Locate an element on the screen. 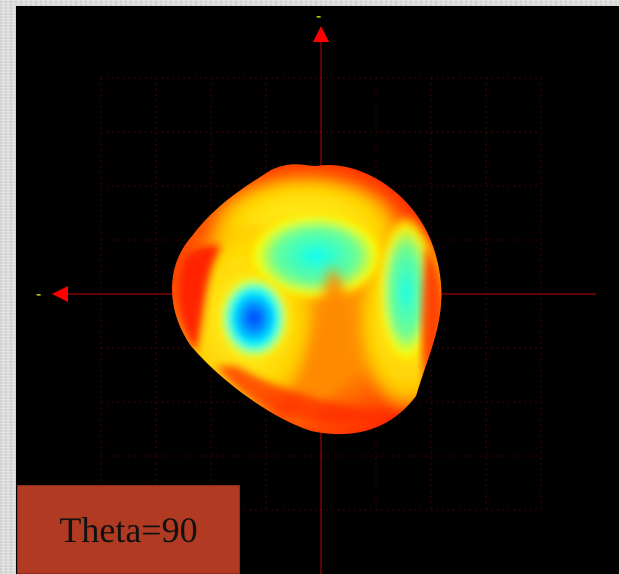 This screenshot has height=574, width=619. triangle-up-icon is located at coordinates (321, 34).